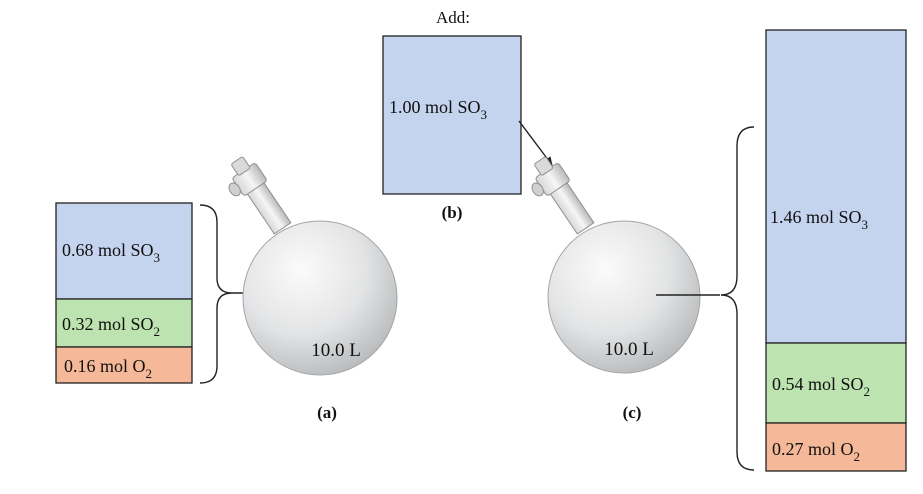 This screenshot has height=494, width=923. I want to click on so3-amount-label: 0.68 mol SO3, so click(111, 252).